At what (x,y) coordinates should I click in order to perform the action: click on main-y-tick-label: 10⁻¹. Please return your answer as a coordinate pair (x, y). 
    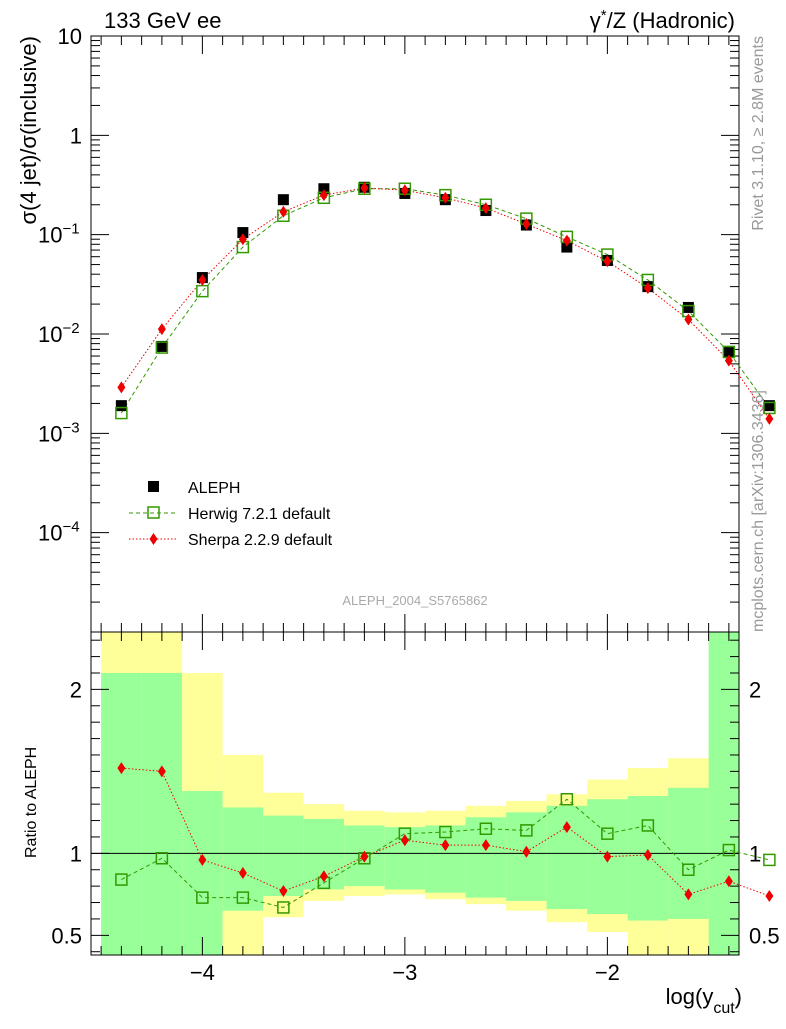
    Looking at the image, I should click on (59, 234).